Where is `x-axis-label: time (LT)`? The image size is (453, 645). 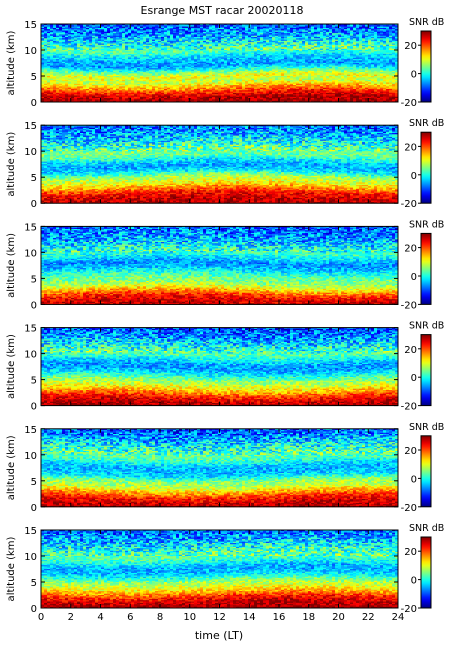 x-axis-label: time (LT) is located at coordinates (219, 635).